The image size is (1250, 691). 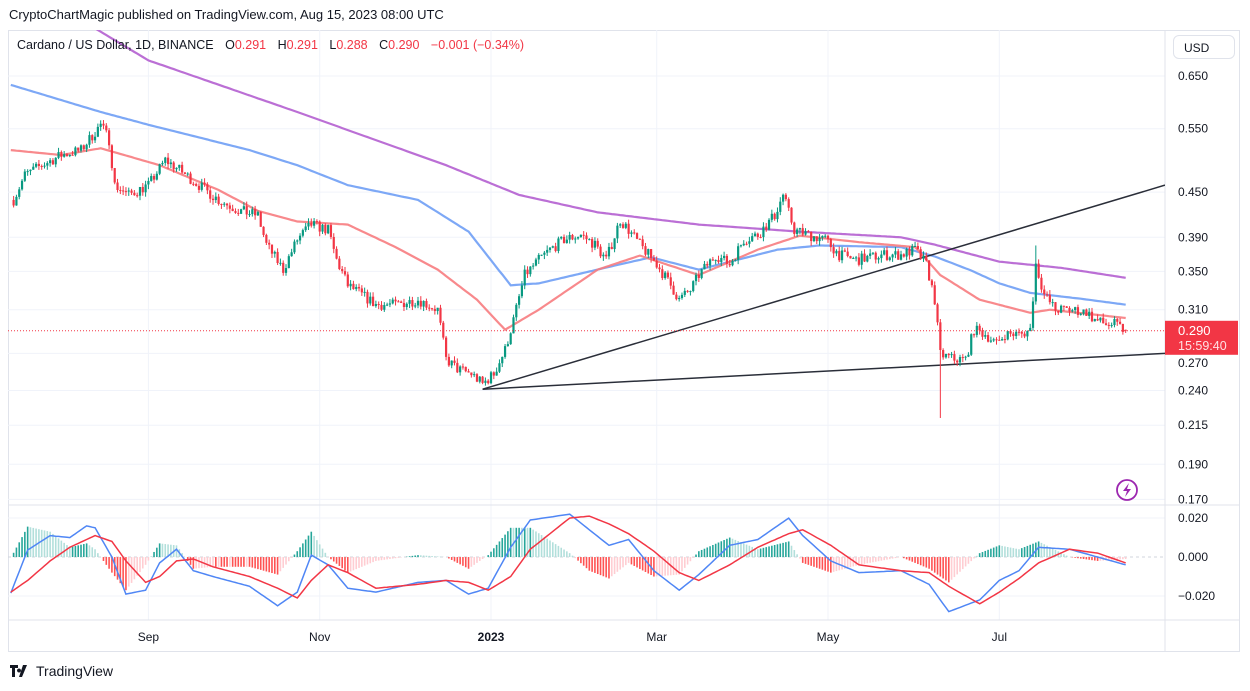 What do you see at coordinates (1193, 391) in the screenshot?
I see `price-tick-label: 0.240` at bounding box center [1193, 391].